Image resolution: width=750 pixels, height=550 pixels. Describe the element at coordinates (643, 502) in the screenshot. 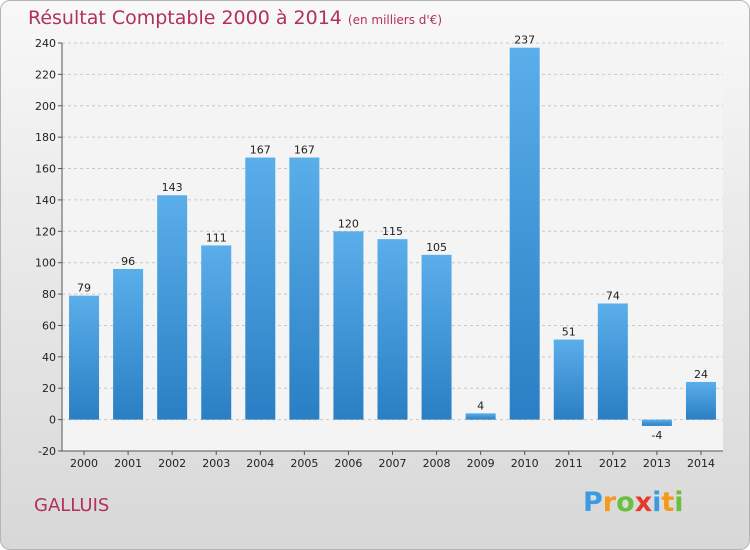

I see `logo-letter: x` at that location.